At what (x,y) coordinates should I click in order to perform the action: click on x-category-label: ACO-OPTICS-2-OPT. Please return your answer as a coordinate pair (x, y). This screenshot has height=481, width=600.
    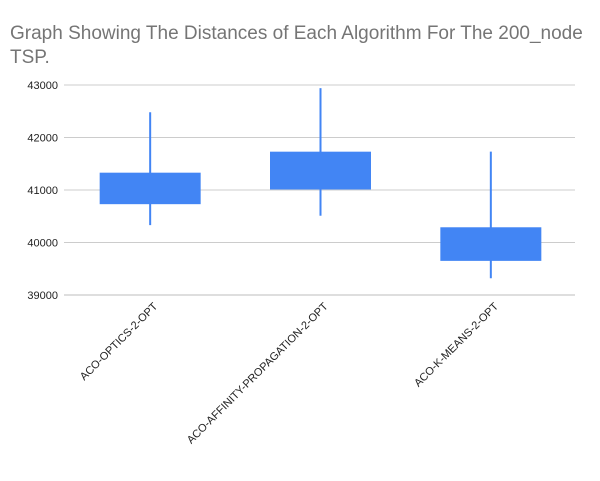
    Looking at the image, I should click on (119, 341).